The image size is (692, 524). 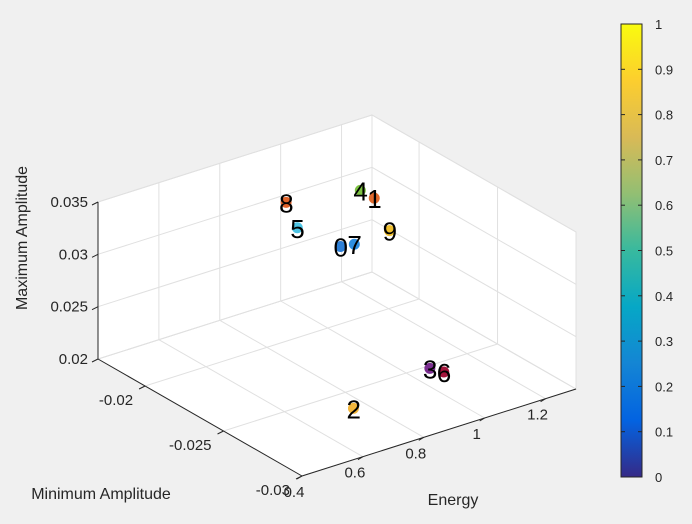 I want to click on point-label-2: 2, so click(x=353, y=409).